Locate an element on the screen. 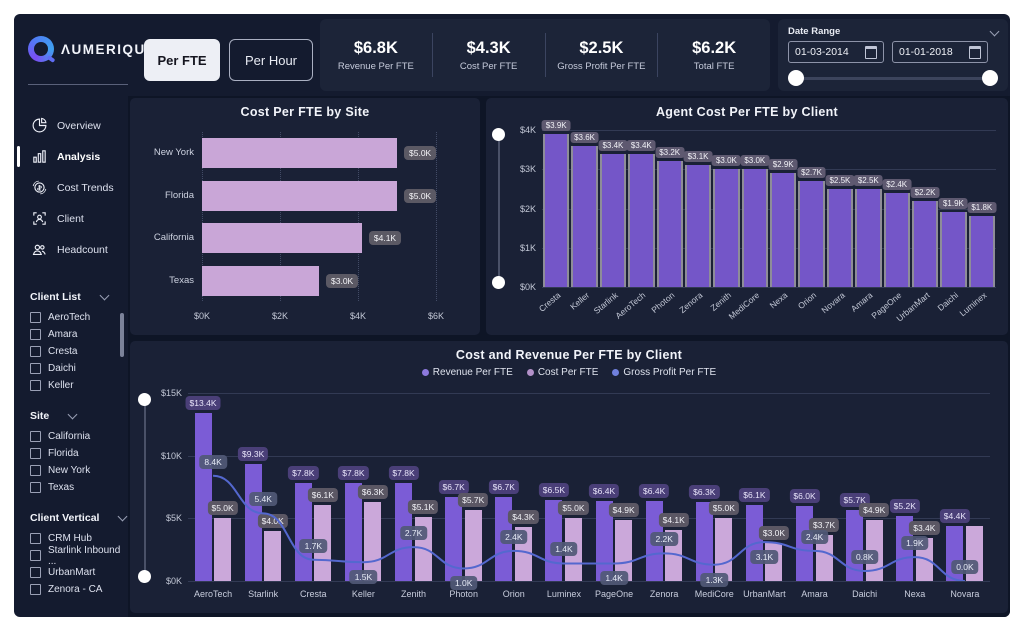  sidebar-item-analysis: Analysis is located at coordinates (71, 156).